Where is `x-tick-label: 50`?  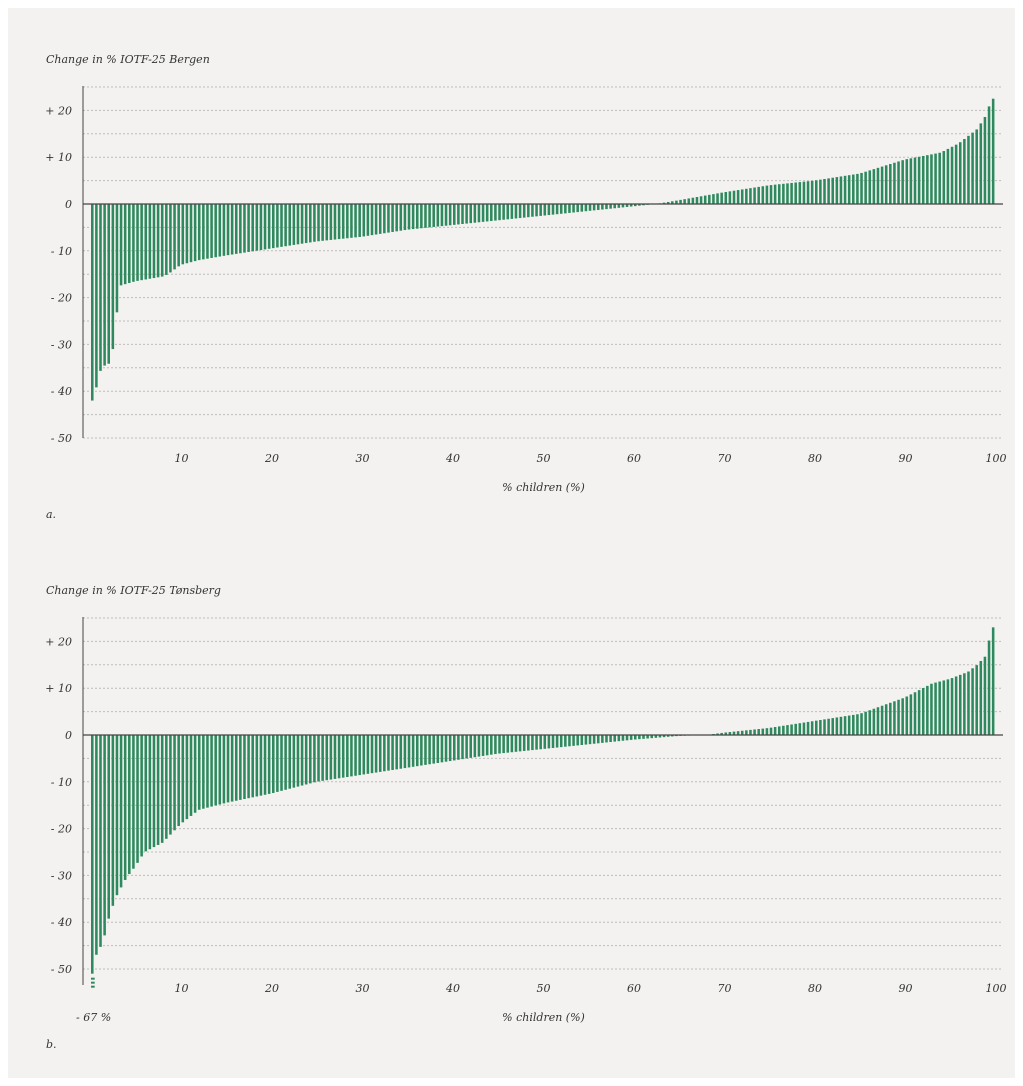 x-tick-label: 50 is located at coordinates (544, 988).